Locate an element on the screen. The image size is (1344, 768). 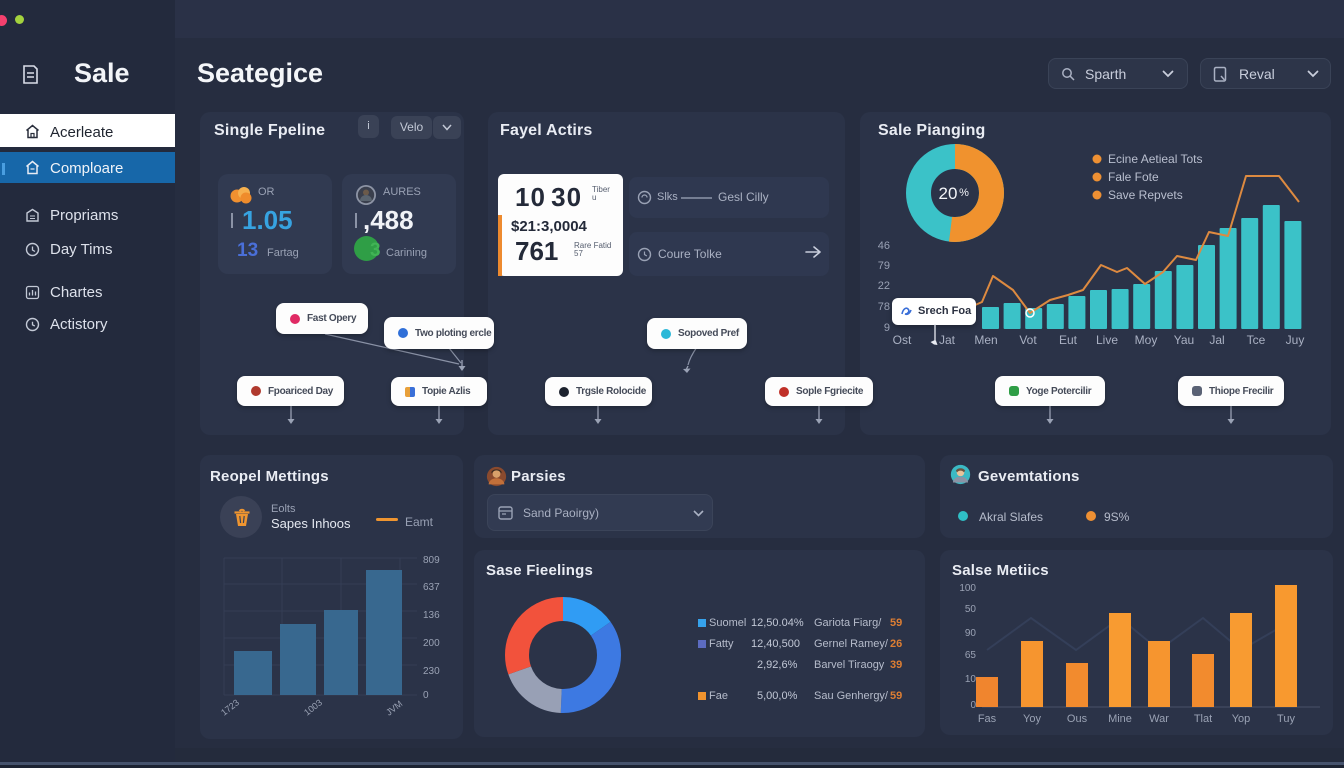
svg-text: Tlat is located at coordinates (1203, 719).